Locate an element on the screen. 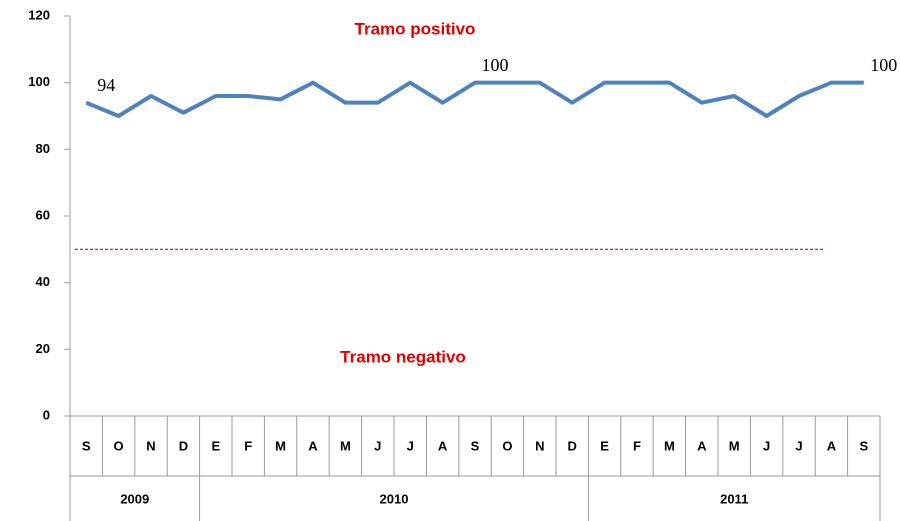  data-label: 94 is located at coordinates (106, 85).